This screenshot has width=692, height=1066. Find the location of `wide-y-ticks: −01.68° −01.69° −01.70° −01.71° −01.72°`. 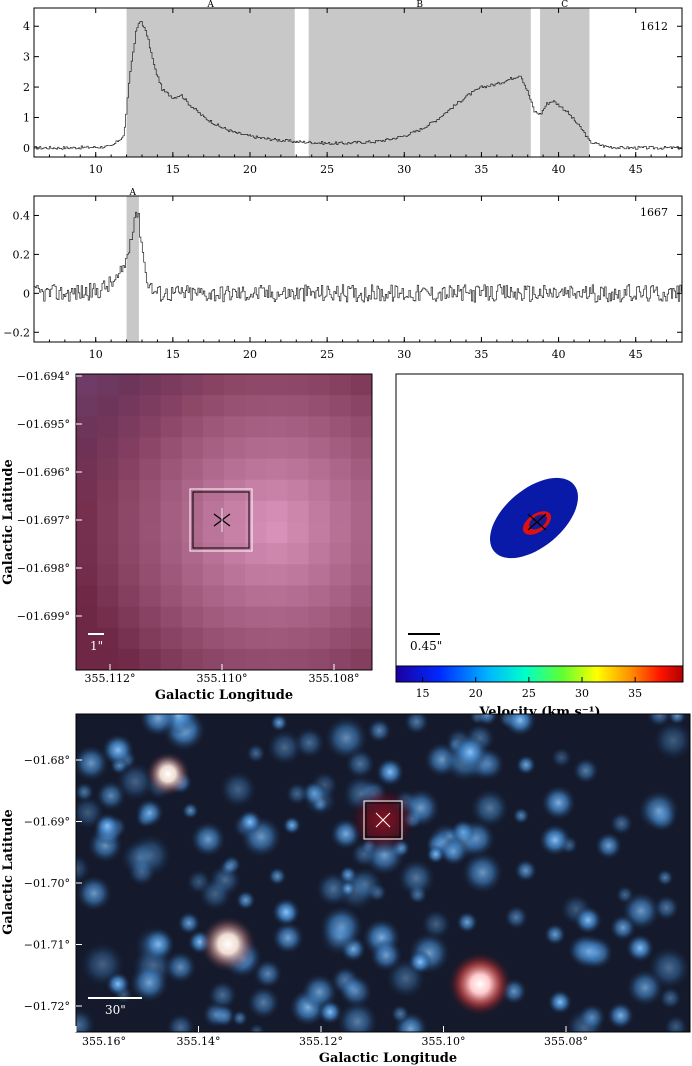

wide-y-ticks: −01.68° −01.69° −01.70° −01.71° −01.72° is located at coordinates (53, 883).